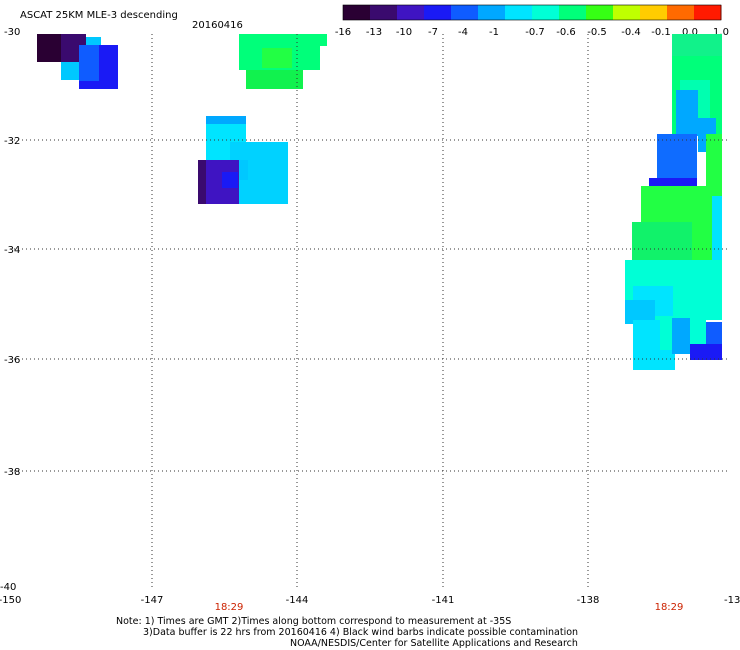  What do you see at coordinates (443, 600) in the screenshot?
I see `lon-label: -141` at bounding box center [443, 600].